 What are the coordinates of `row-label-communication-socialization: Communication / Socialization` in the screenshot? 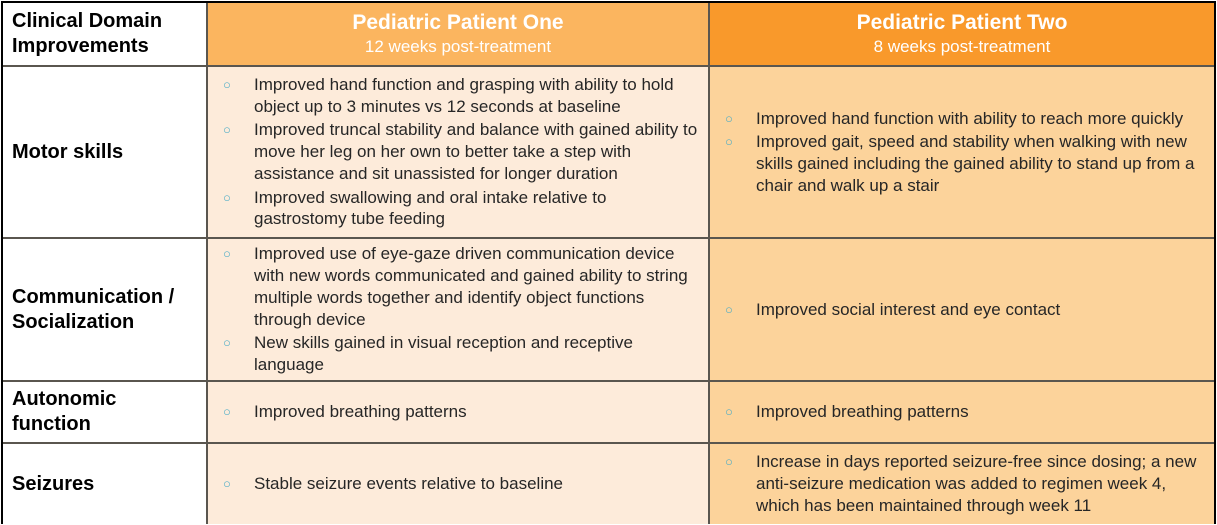 It's located at (105, 310).